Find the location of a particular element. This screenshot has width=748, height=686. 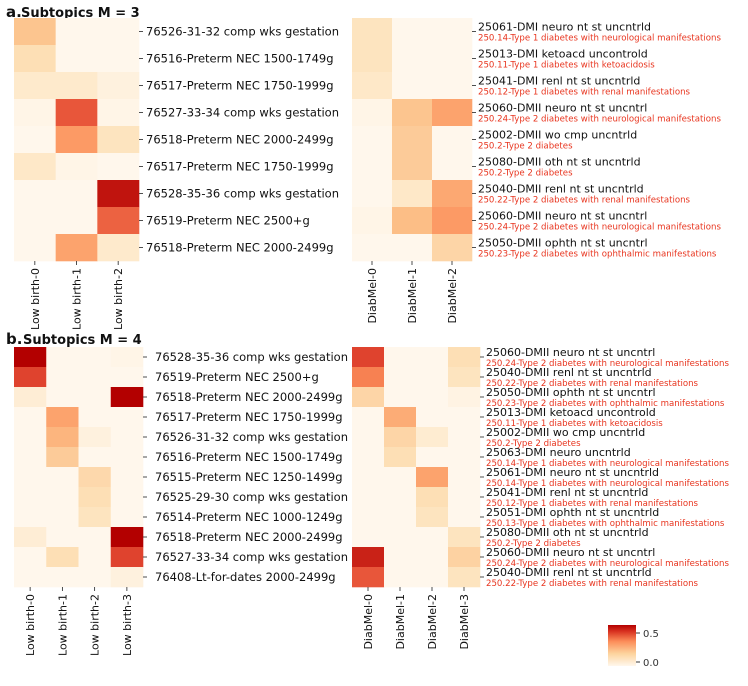

col-label: Low birth-3 is located at coordinates (127, 625).